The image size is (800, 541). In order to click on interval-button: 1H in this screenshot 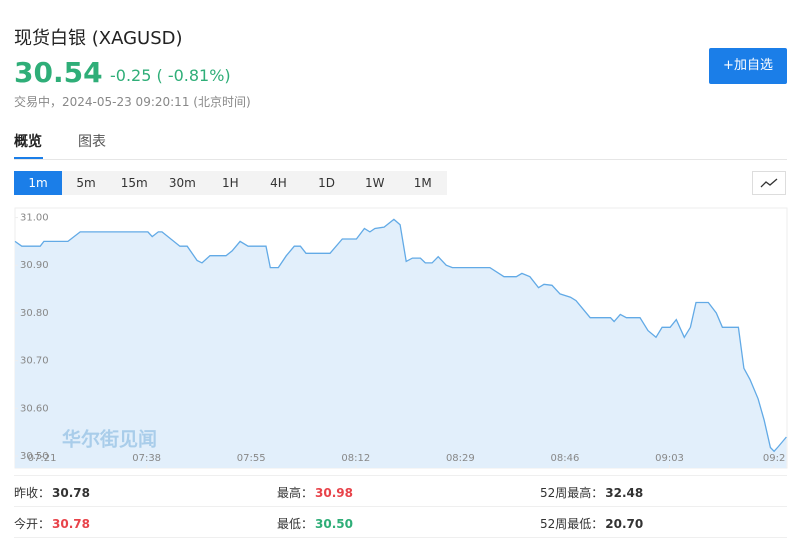, I will do `click(230, 183)`.